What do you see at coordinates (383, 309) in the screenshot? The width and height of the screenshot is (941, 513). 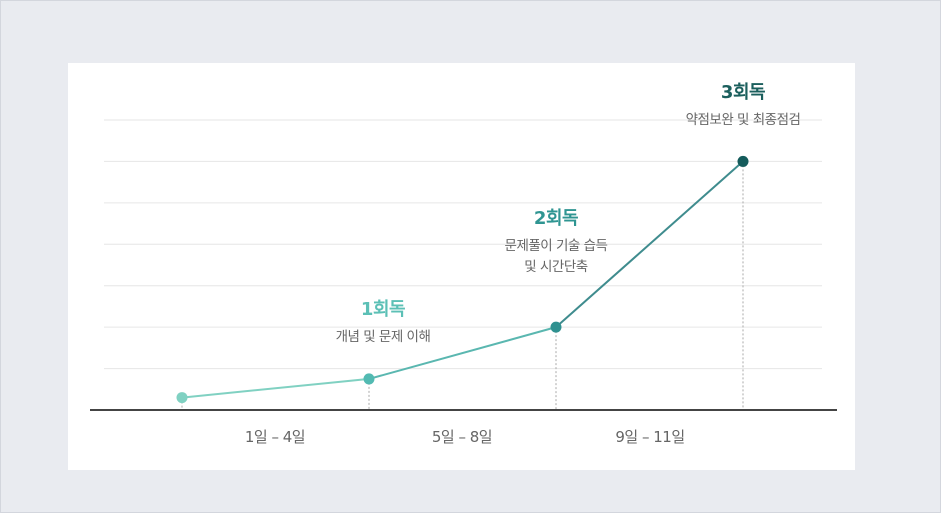 I see `annotation-title: 1회독` at bounding box center [383, 309].